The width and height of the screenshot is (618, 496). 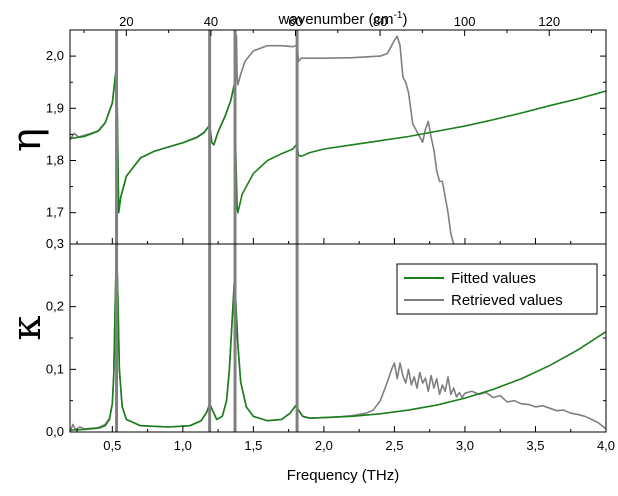 What do you see at coordinates (126, 21) in the screenshot?
I see `top-x-tick-label: 20` at bounding box center [126, 21].